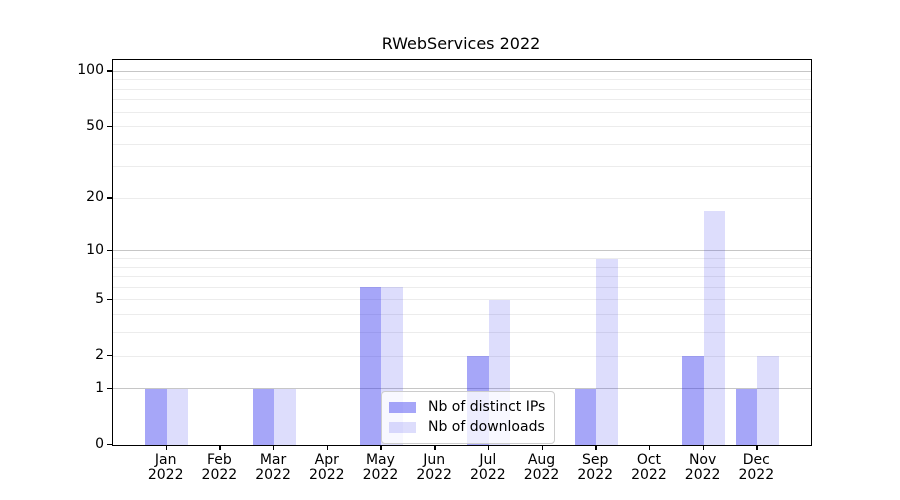  I want to click on x-tick-label-dec: Dec 2022, so click(756, 467).